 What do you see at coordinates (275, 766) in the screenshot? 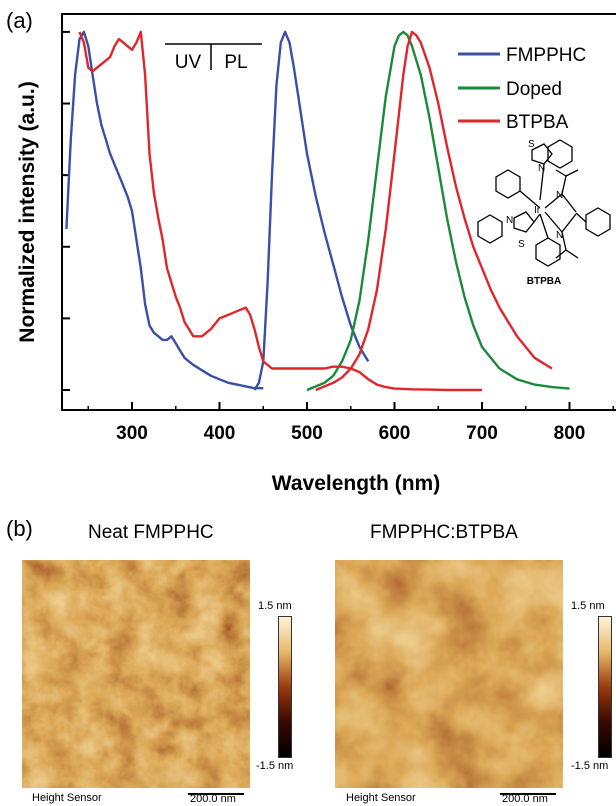
I see `colorbar-min-neat: -1.5 nm` at bounding box center [275, 766].